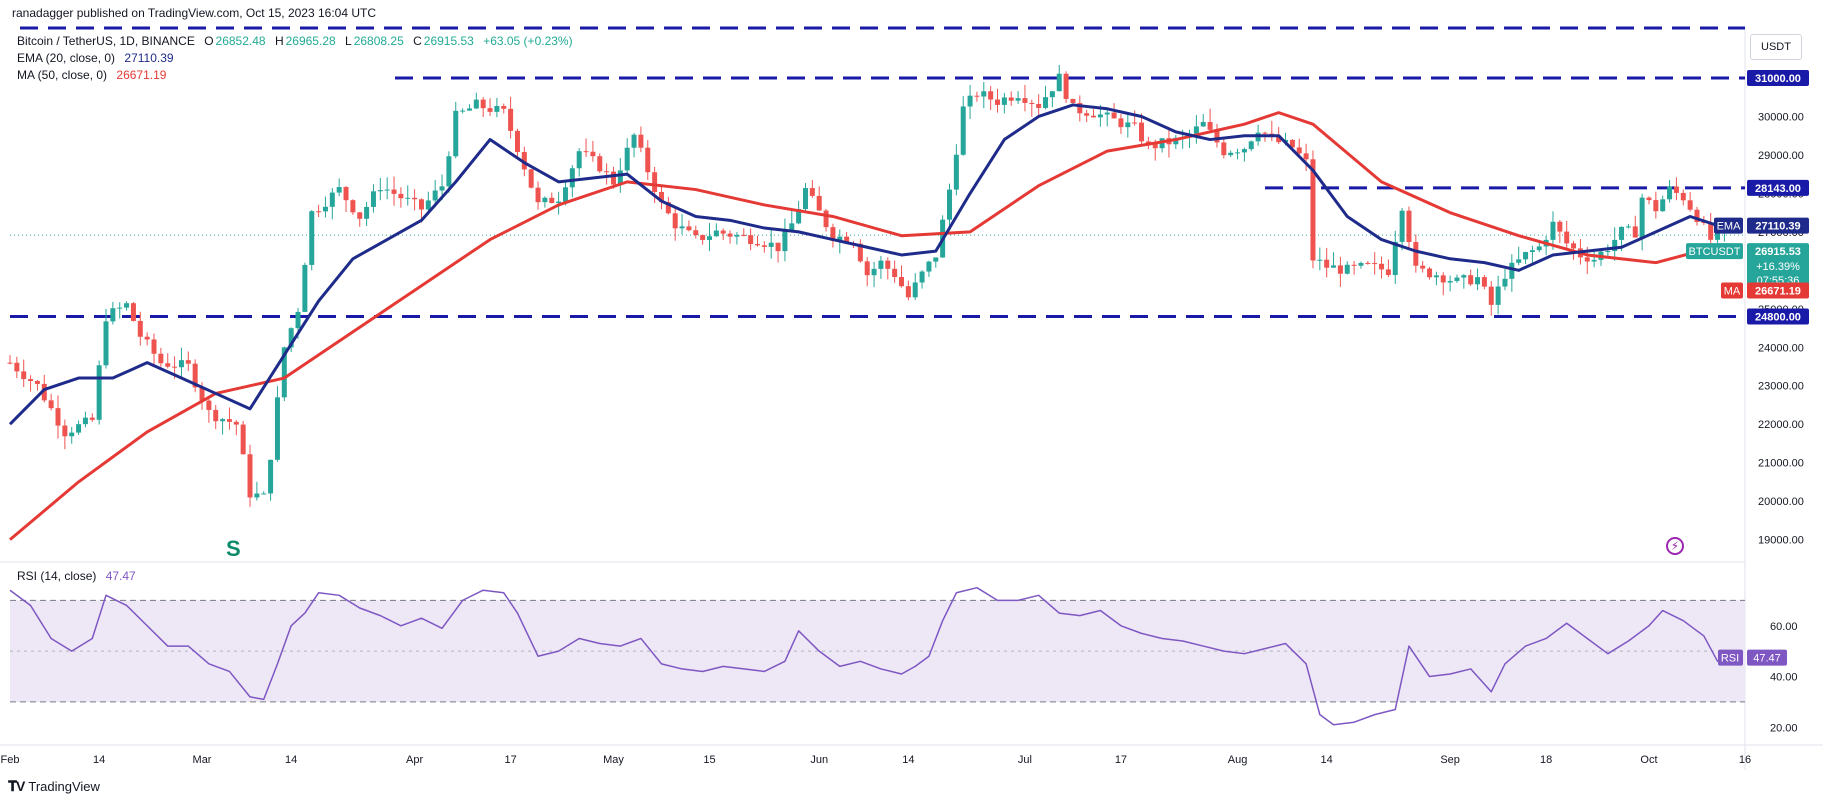 This screenshot has width=1823, height=805. I want to click on price-tick-label: 24000.00, so click(1781, 348).